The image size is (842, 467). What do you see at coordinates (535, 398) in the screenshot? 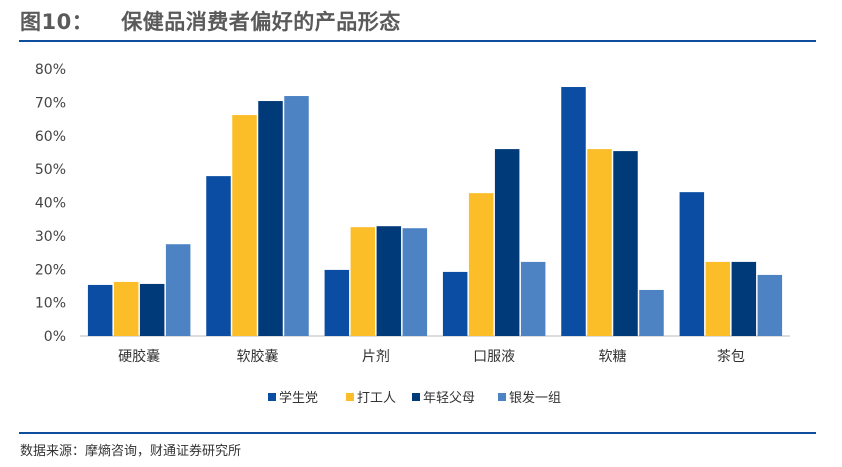
I see `legend-label: 银发一组` at bounding box center [535, 398].